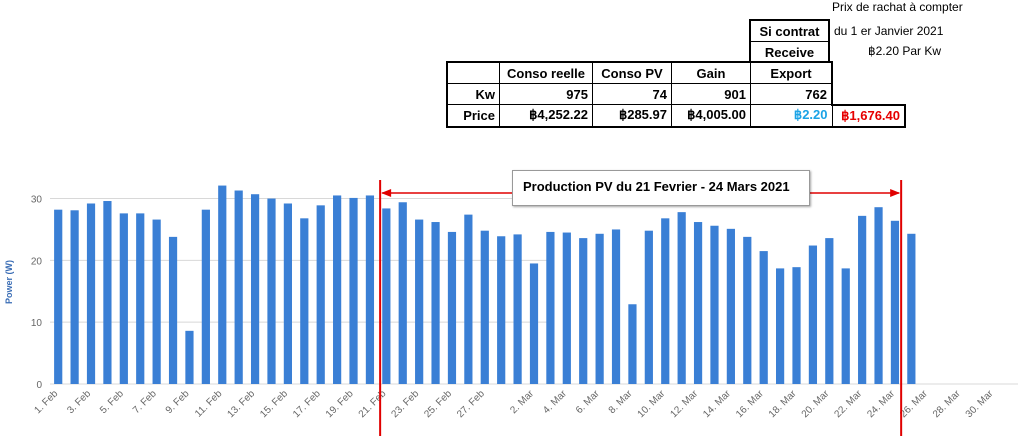  What do you see at coordinates (895, 193) in the screenshot?
I see `range-arrow-right` at bounding box center [895, 193].